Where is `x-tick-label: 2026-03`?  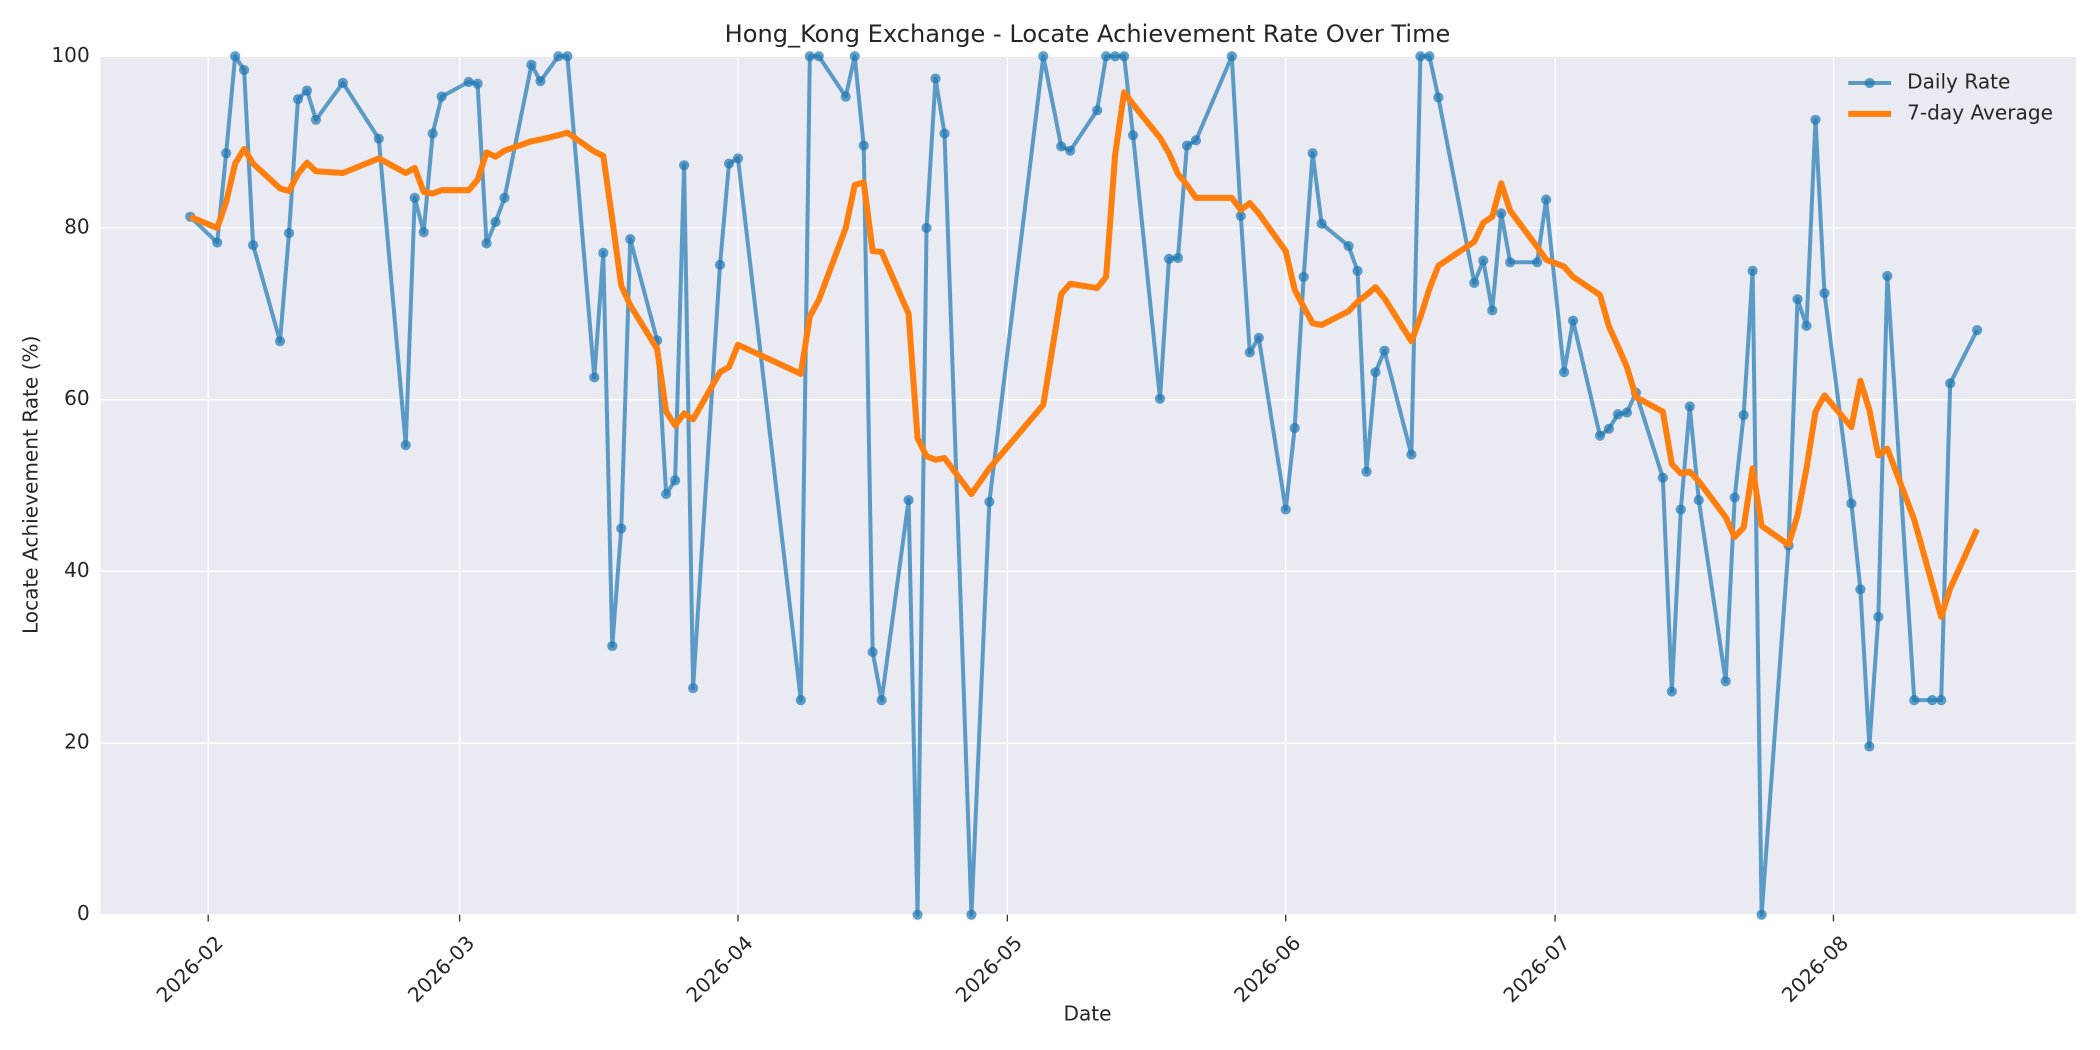 x-tick-label: 2026-03 is located at coordinates (441, 969).